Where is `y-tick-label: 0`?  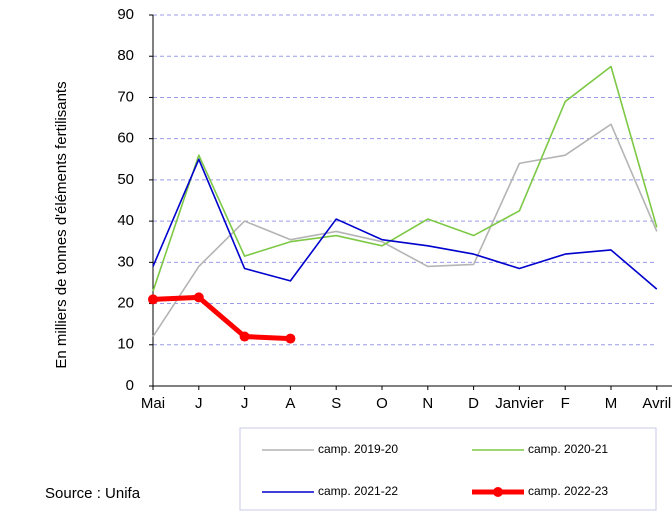 y-tick-label: 0 is located at coordinates (130, 385).